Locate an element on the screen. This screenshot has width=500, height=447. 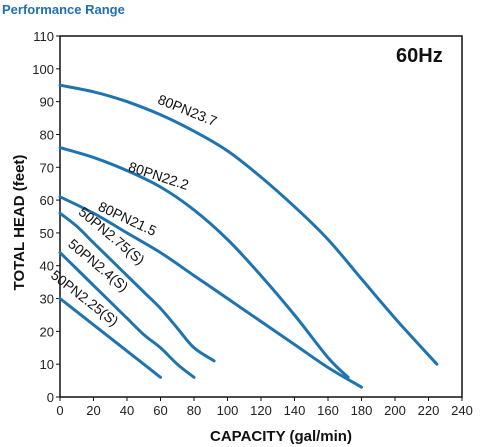
x-tick-label: 140 is located at coordinates (295, 410).